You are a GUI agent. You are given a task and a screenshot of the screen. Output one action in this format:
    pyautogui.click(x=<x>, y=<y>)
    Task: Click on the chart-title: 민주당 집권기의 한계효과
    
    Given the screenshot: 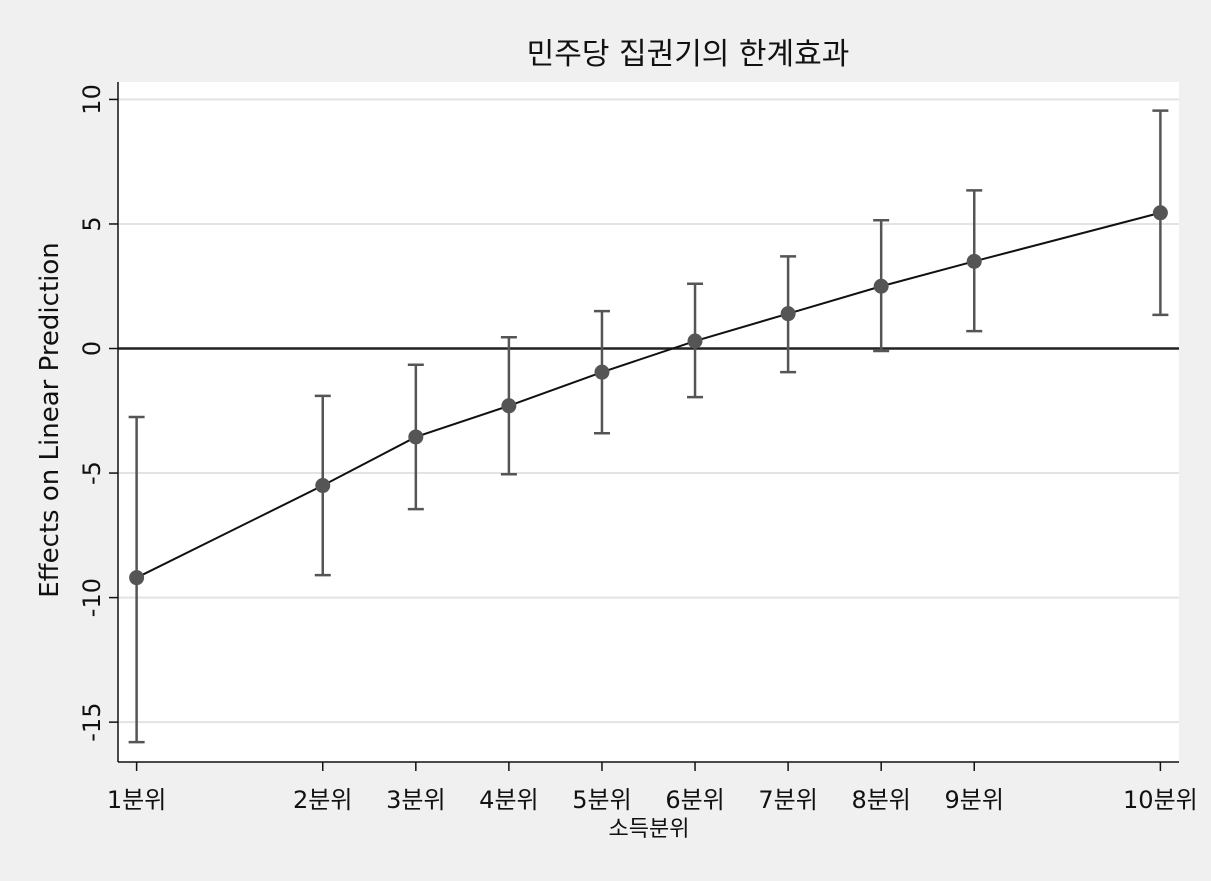 What is the action you would take?
    pyautogui.click(x=688, y=54)
    